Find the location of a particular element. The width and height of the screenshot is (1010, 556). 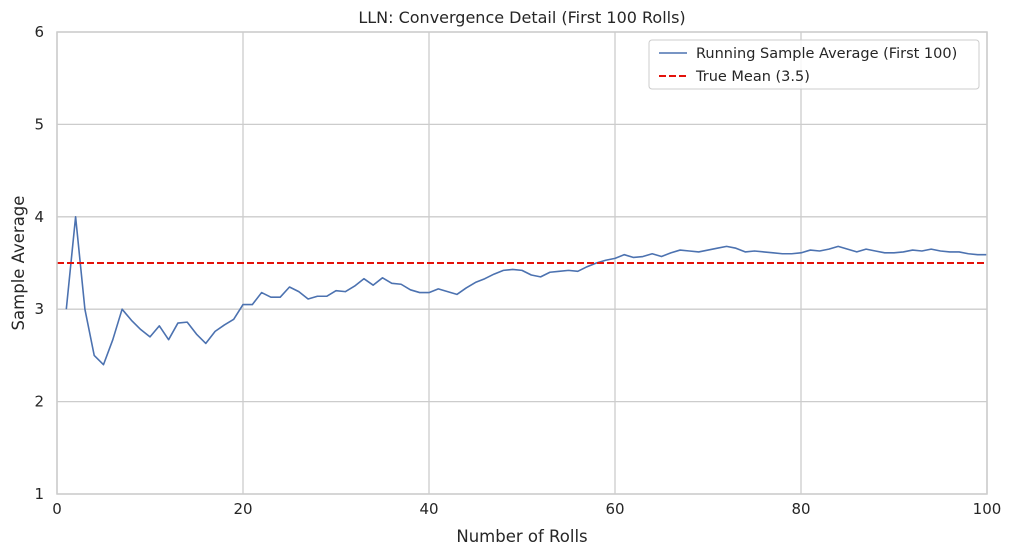

y-tick-label: 5 is located at coordinates (39, 124).